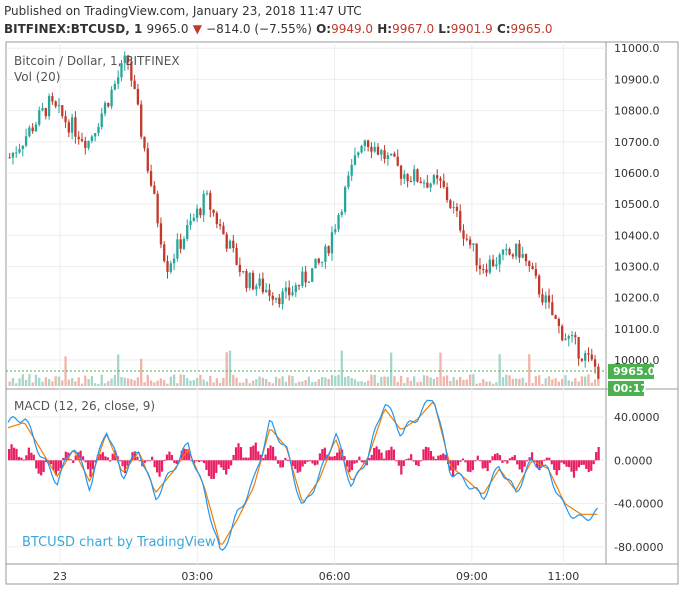 The height and width of the screenshot is (590, 681). I want to click on time-tick-label: 23, so click(60, 576).